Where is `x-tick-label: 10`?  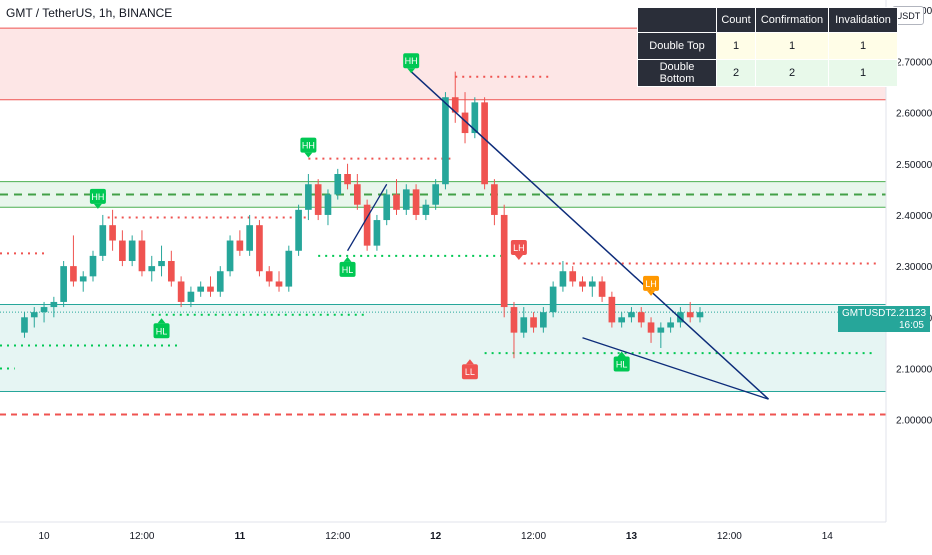 x-tick-label: 10 is located at coordinates (44, 536).